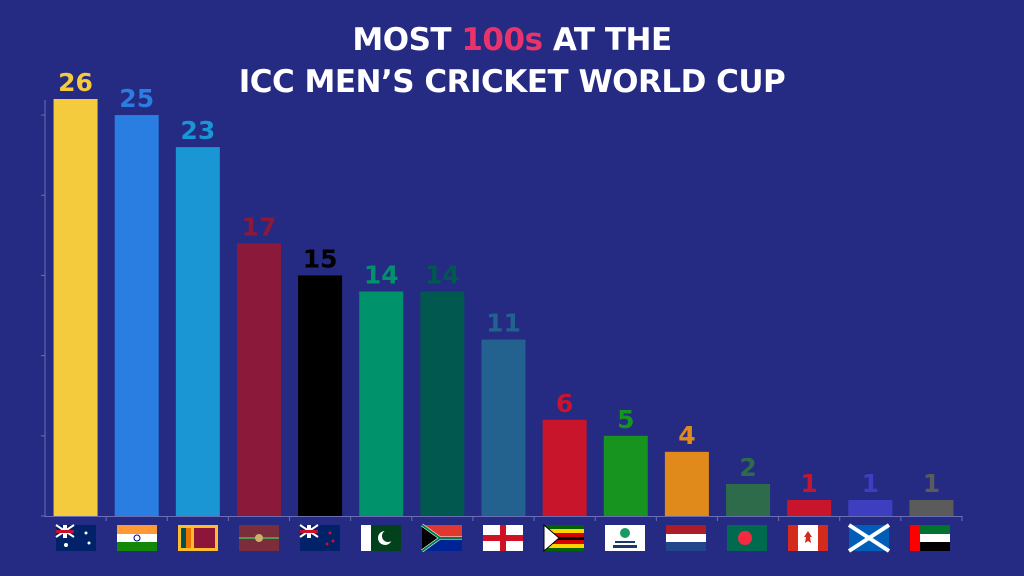 Image resolution: width=1024 pixels, height=576 pixels. Describe the element at coordinates (686, 435) in the screenshot. I see `value-label: 4` at that location.